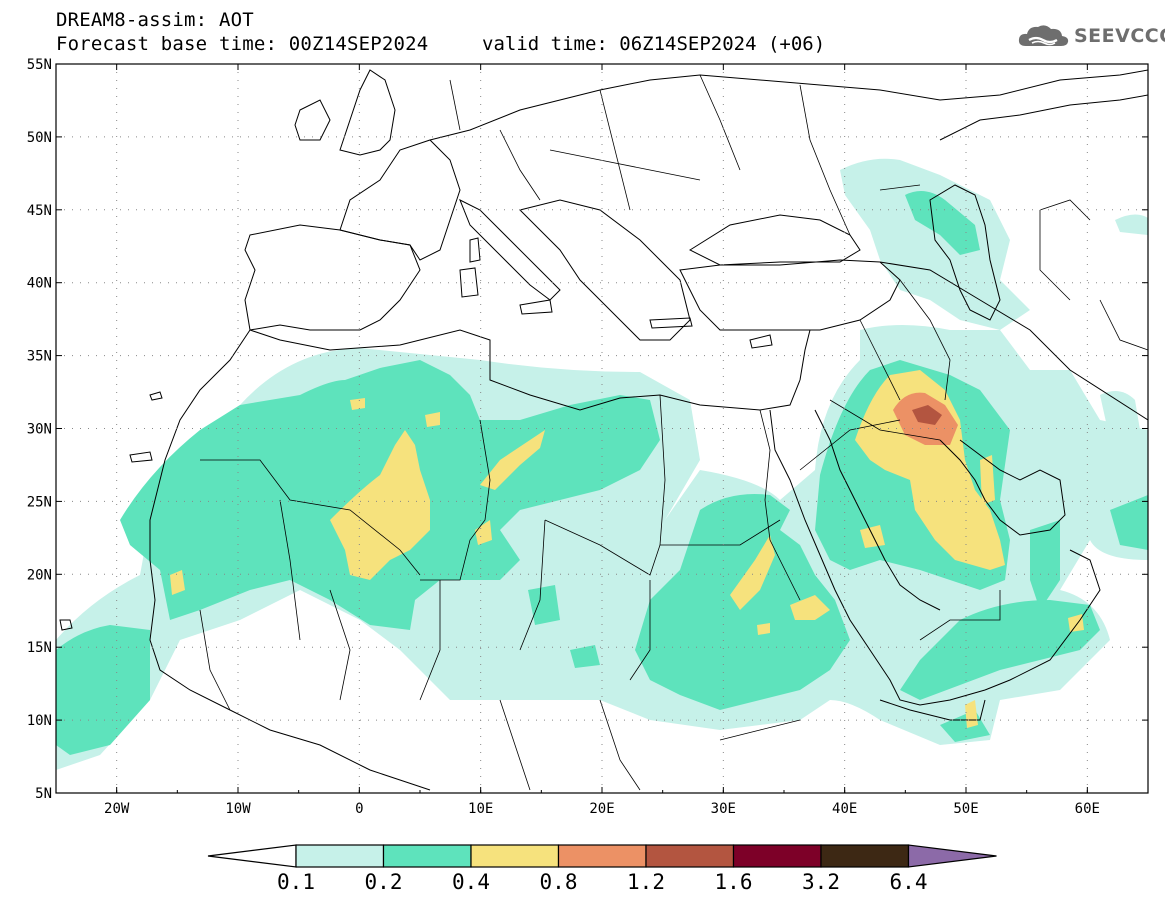 The height and width of the screenshot is (905, 1165). Describe the element at coordinates (359, 809) in the screenshot. I see `lon-label: 0` at that location.